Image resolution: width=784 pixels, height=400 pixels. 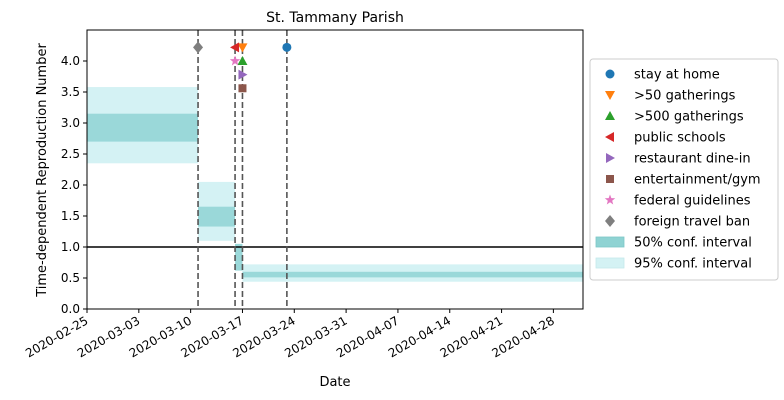 I want to click on marker-federal-guidelines, so click(x=235, y=60).